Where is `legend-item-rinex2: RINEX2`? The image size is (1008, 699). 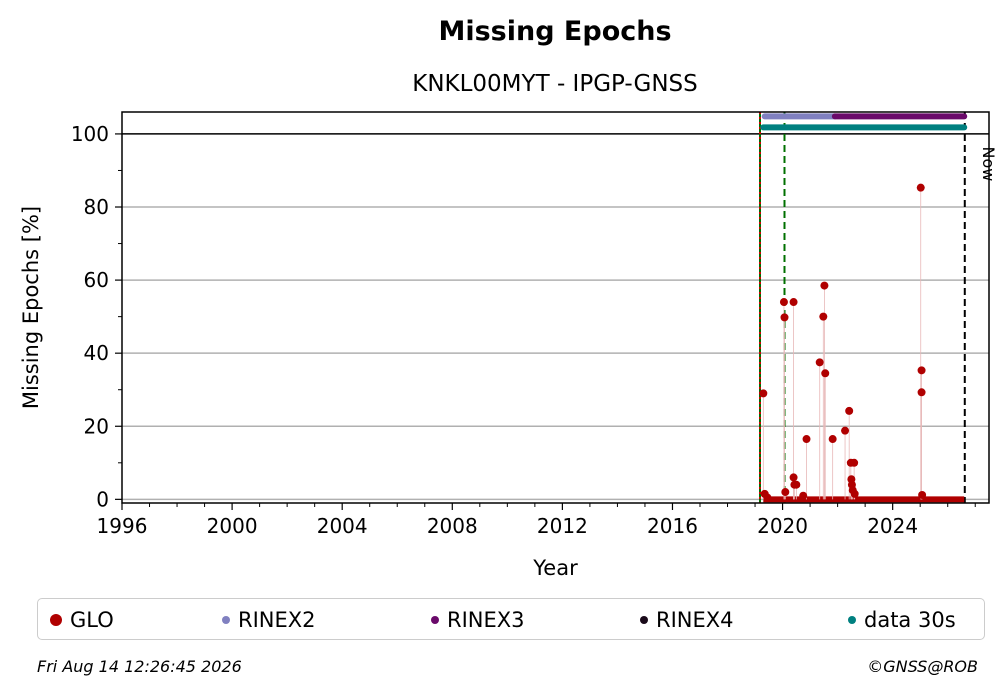
legend-item-rinex2: RINEX2 is located at coordinates (269, 620).